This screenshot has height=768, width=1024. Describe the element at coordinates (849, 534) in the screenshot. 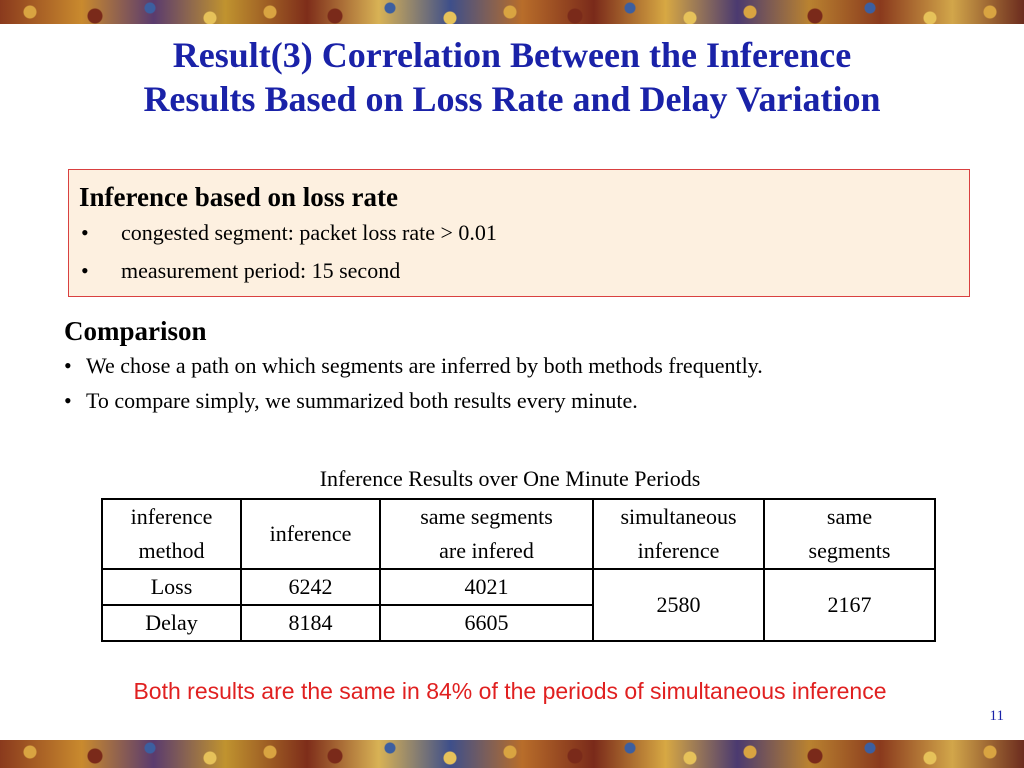

I see `header-same-segments: same segments` at that location.